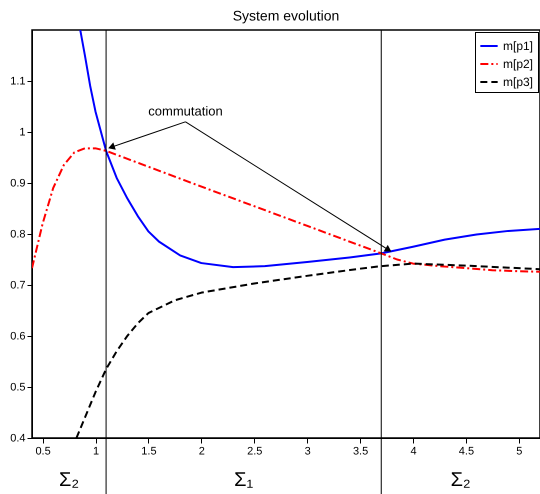 The height and width of the screenshot is (494, 540). I want to click on x-tick-label: 4, so click(413, 452).